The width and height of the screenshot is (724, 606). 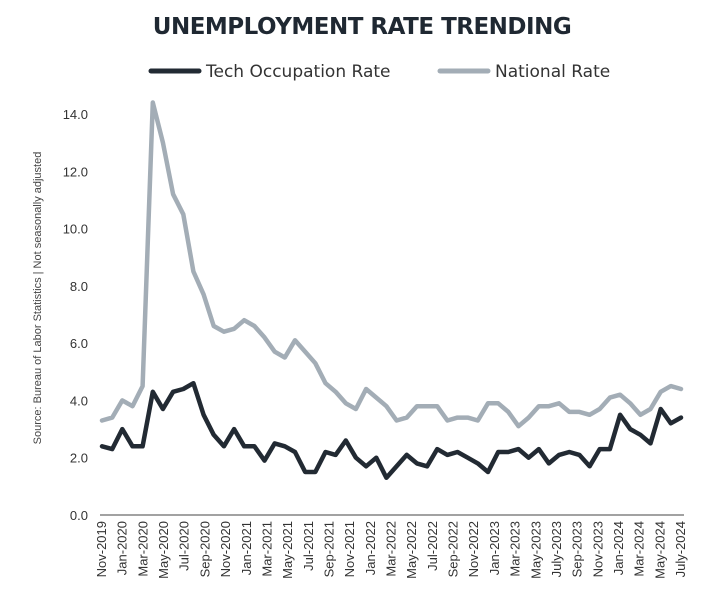 What do you see at coordinates (308, 546) in the screenshot?
I see `x-tick-label: Jul-2021` at bounding box center [308, 546].